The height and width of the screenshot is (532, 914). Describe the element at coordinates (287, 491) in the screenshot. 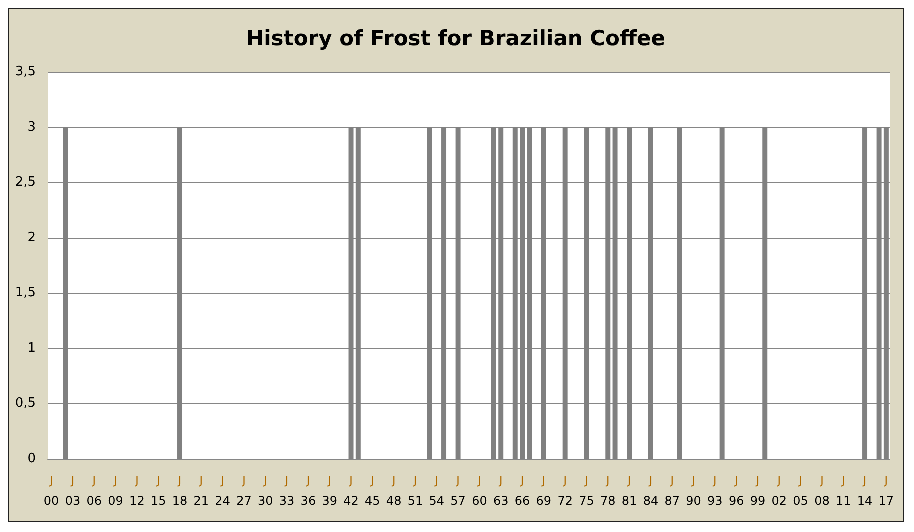

I see `x-tick-label: J 33` at that location.